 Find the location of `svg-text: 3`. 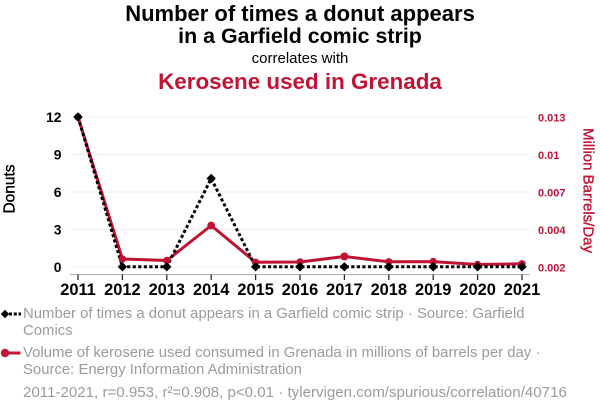

svg-text: 3 is located at coordinates (58, 230).